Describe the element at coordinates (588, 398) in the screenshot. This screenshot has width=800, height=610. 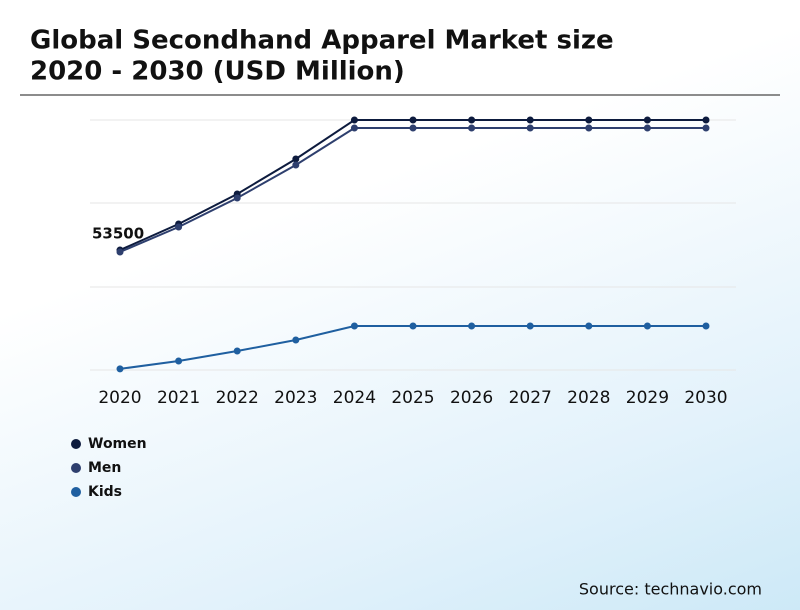
I see `x-tick-label: 2028` at that location.